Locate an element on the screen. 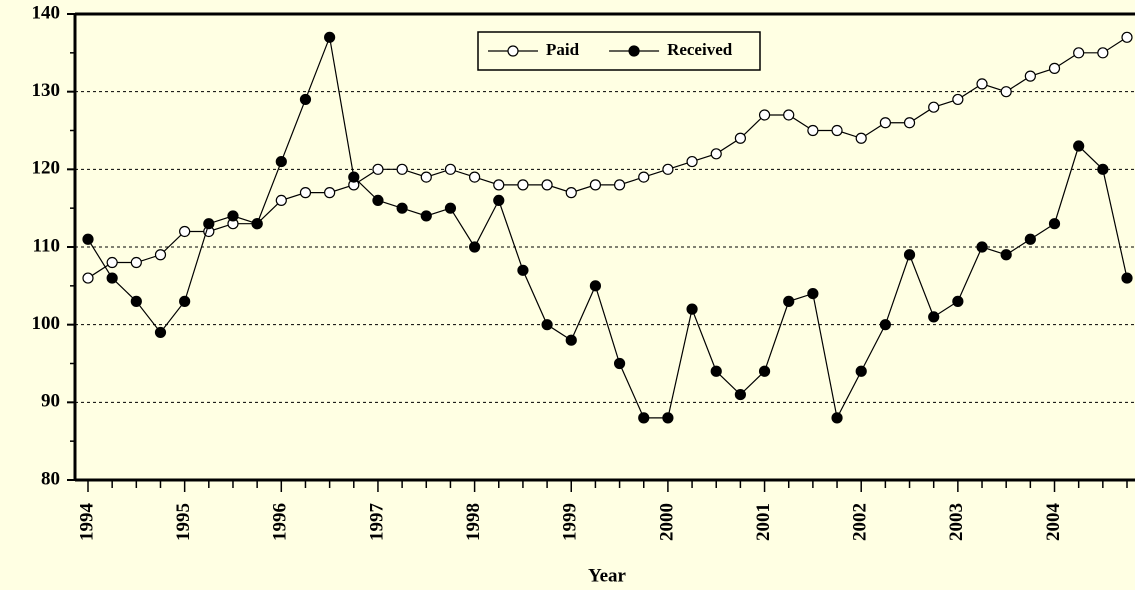 The height and width of the screenshot is (590, 1135). y-tick-label: 130 is located at coordinates (46, 90).